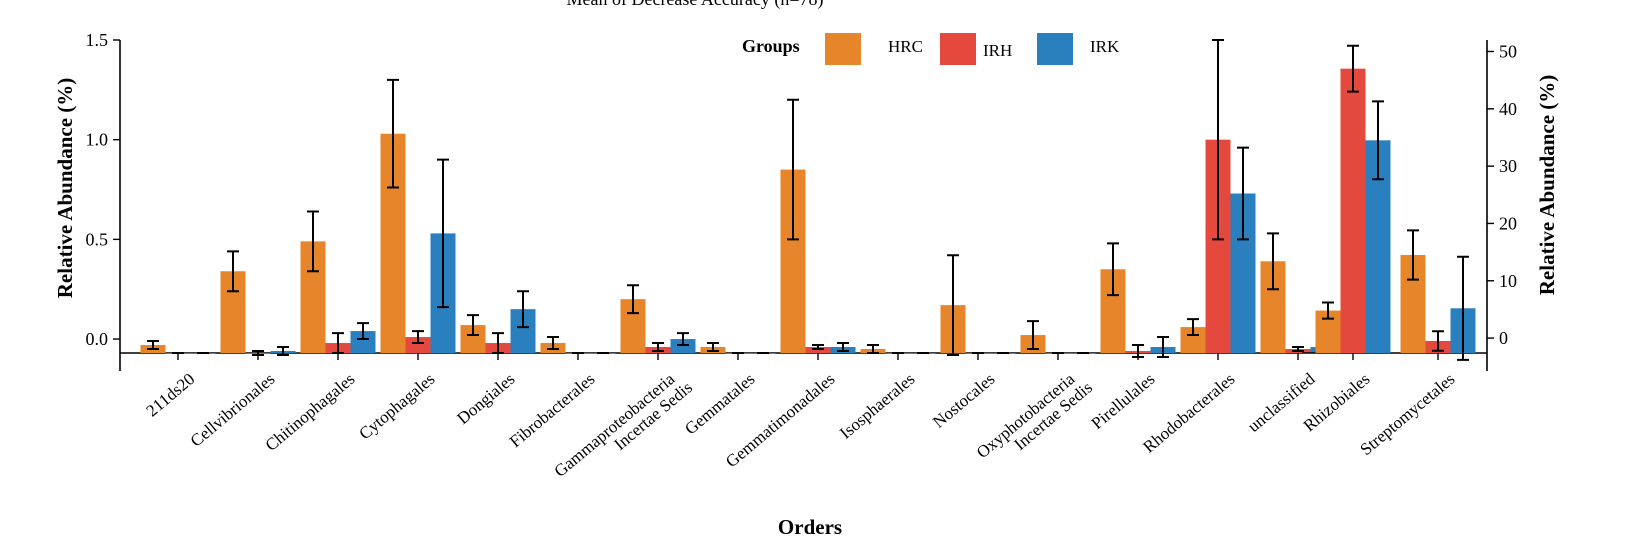 Image resolution: width=1633 pixels, height=546 pixels. Describe the element at coordinates (363, 331) in the screenshot. I see `error-bar-chitinophagales-irk` at that location.